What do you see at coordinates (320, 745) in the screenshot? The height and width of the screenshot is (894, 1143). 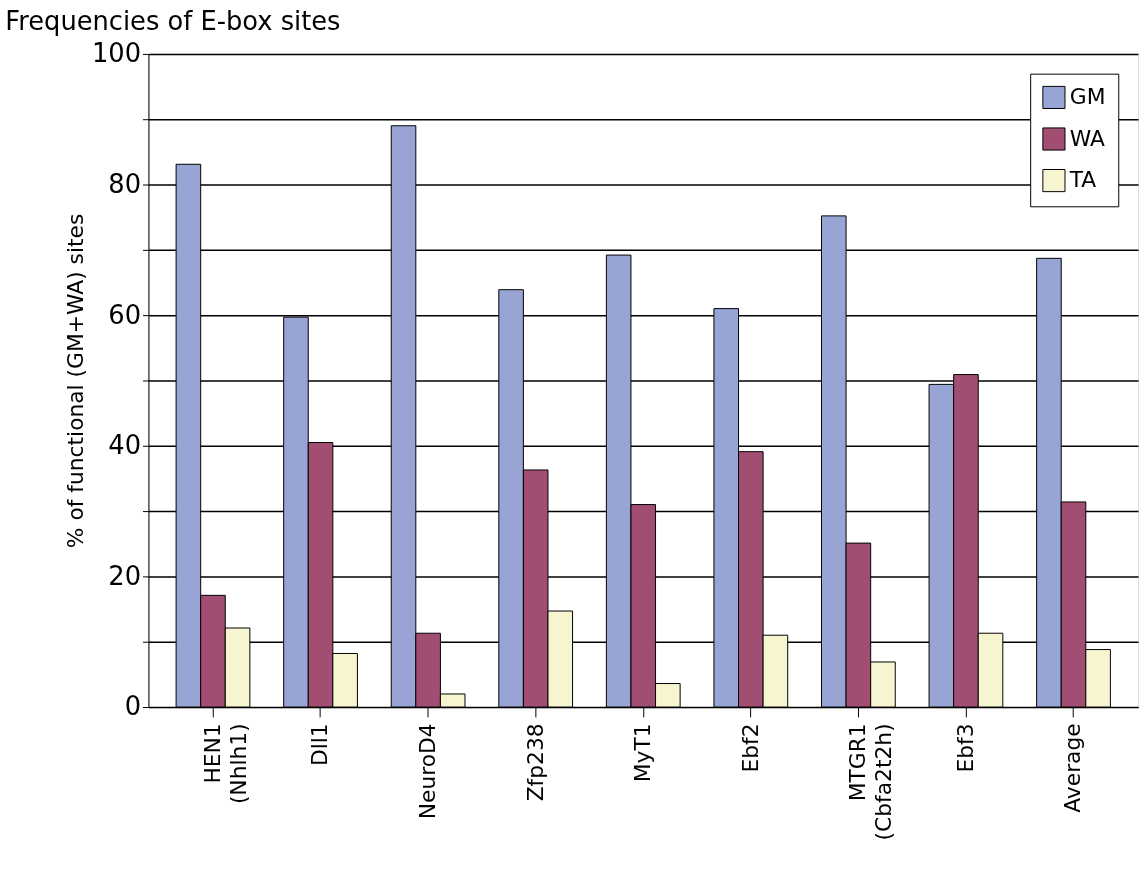 I see `x-tick-label: Dll1` at bounding box center [320, 745].